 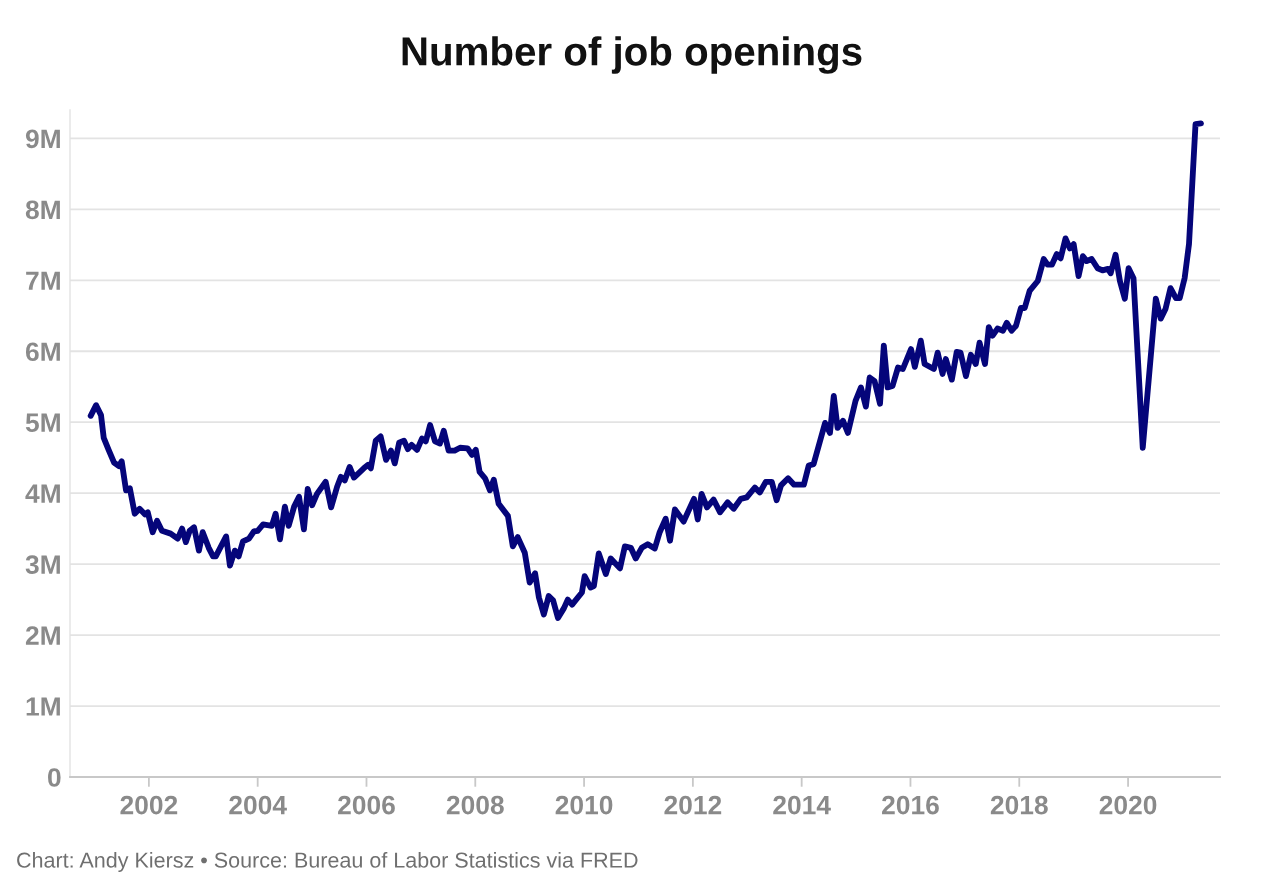 What do you see at coordinates (910, 805) in the screenshot?
I see `x-tick-label: 2016` at bounding box center [910, 805].